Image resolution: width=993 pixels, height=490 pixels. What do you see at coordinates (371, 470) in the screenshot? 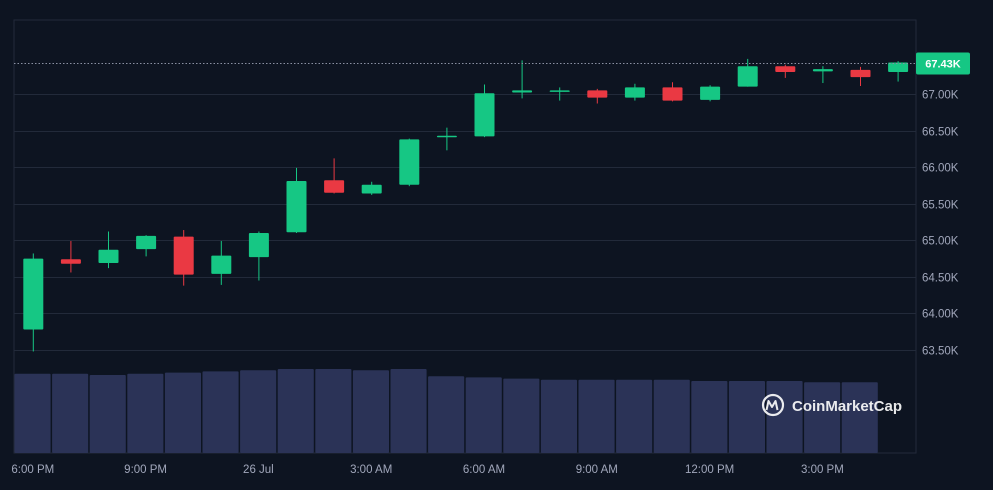
I see `x-tick-label: 3:00 AM` at bounding box center [371, 470].